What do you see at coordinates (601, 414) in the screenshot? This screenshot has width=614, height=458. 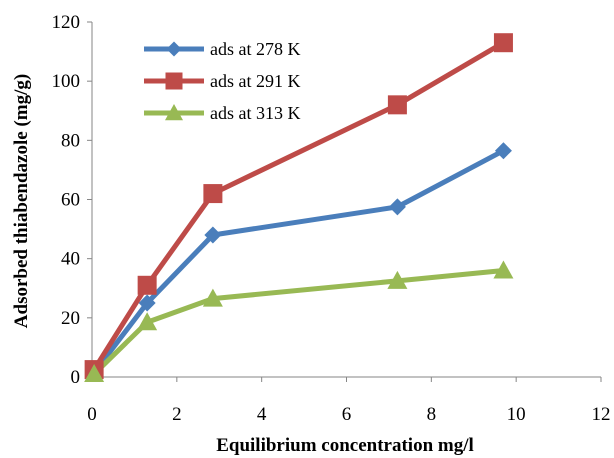 I see `x-tick-label: 12` at bounding box center [601, 414].